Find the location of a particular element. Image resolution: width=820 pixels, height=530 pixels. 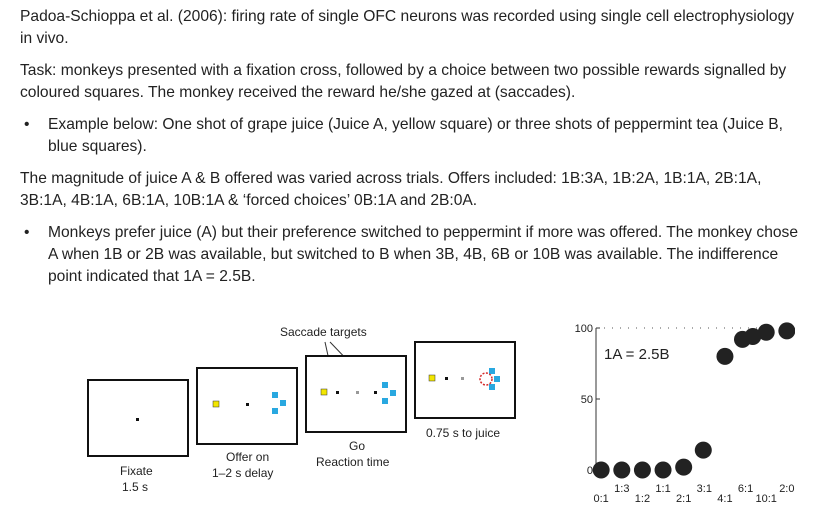

x-tick-label: 1:1 is located at coordinates (662, 489).